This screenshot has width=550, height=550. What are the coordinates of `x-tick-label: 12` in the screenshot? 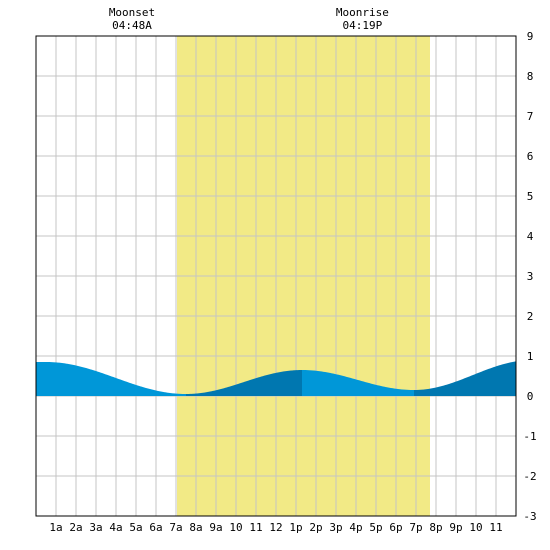 It's located at (275, 527).